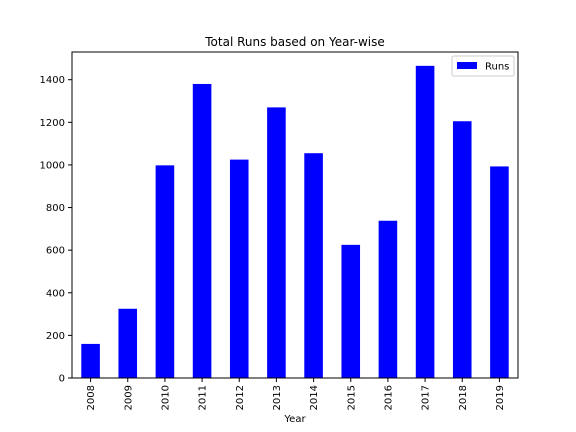 The height and width of the screenshot is (432, 576). Describe the element at coordinates (426, 397) in the screenshot. I see `x-tick-label: 2017` at that location.